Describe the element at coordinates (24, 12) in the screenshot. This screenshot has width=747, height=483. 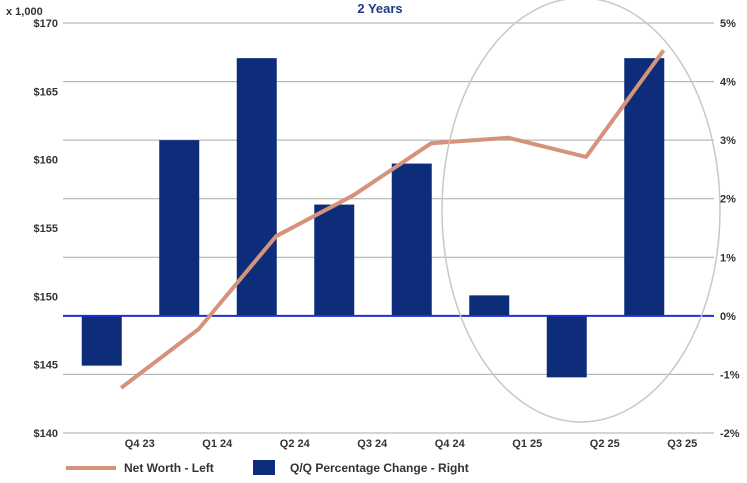
I see `left-unit-label: x 1,000` at that location.